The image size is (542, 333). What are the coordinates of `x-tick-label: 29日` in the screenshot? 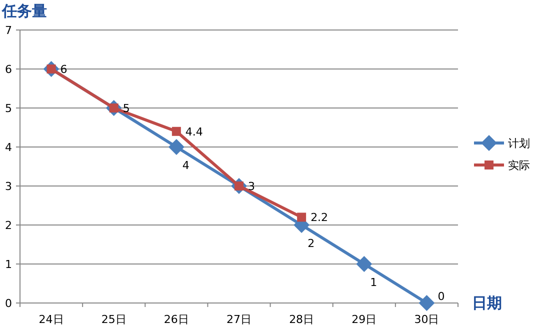 It's located at (364, 319).